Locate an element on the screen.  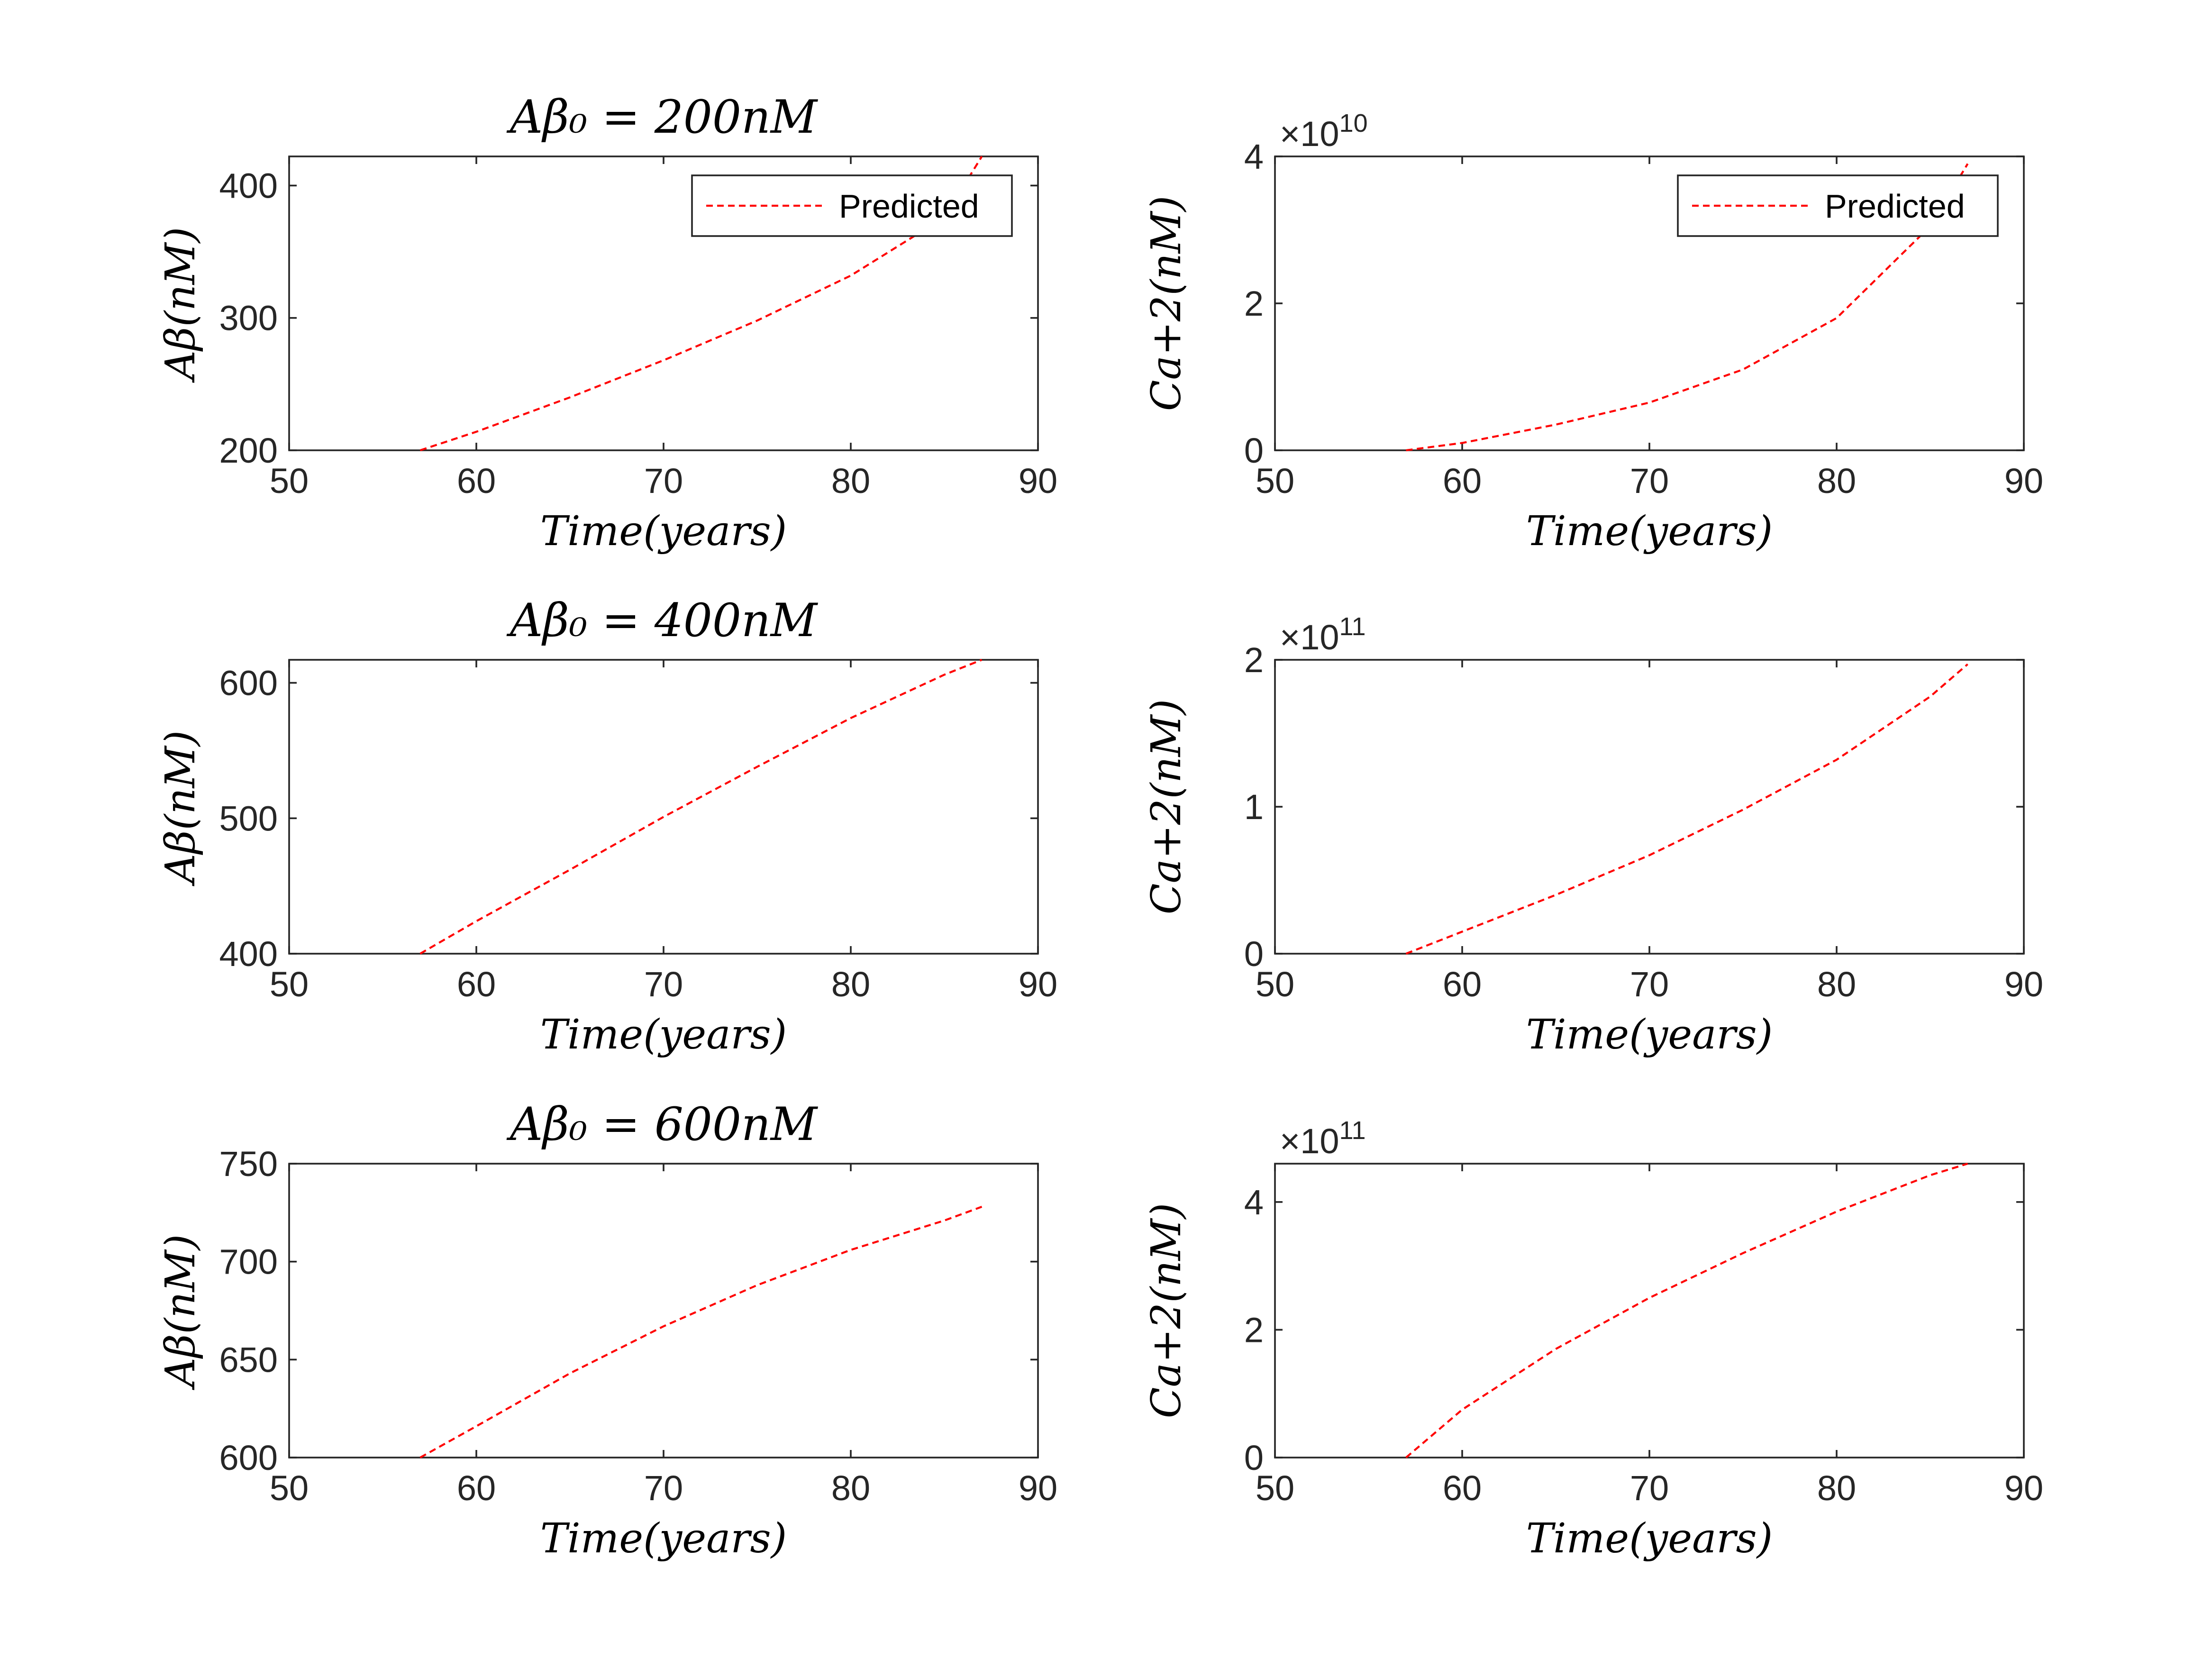
chart-title: Aβ₀ = 200nM is located at coordinates (662, 117).